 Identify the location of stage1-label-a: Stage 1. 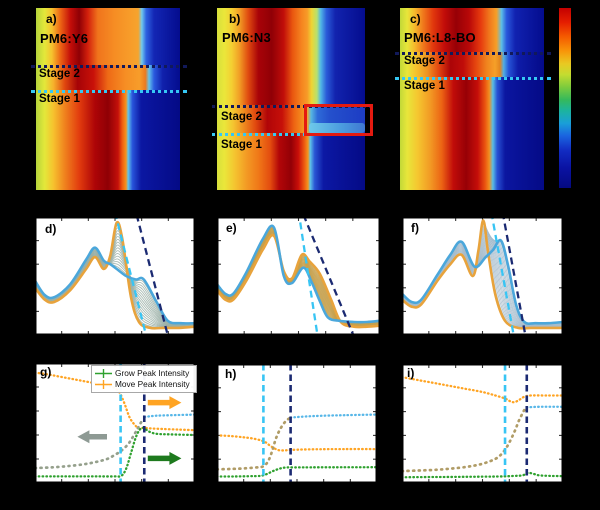
(59, 99).